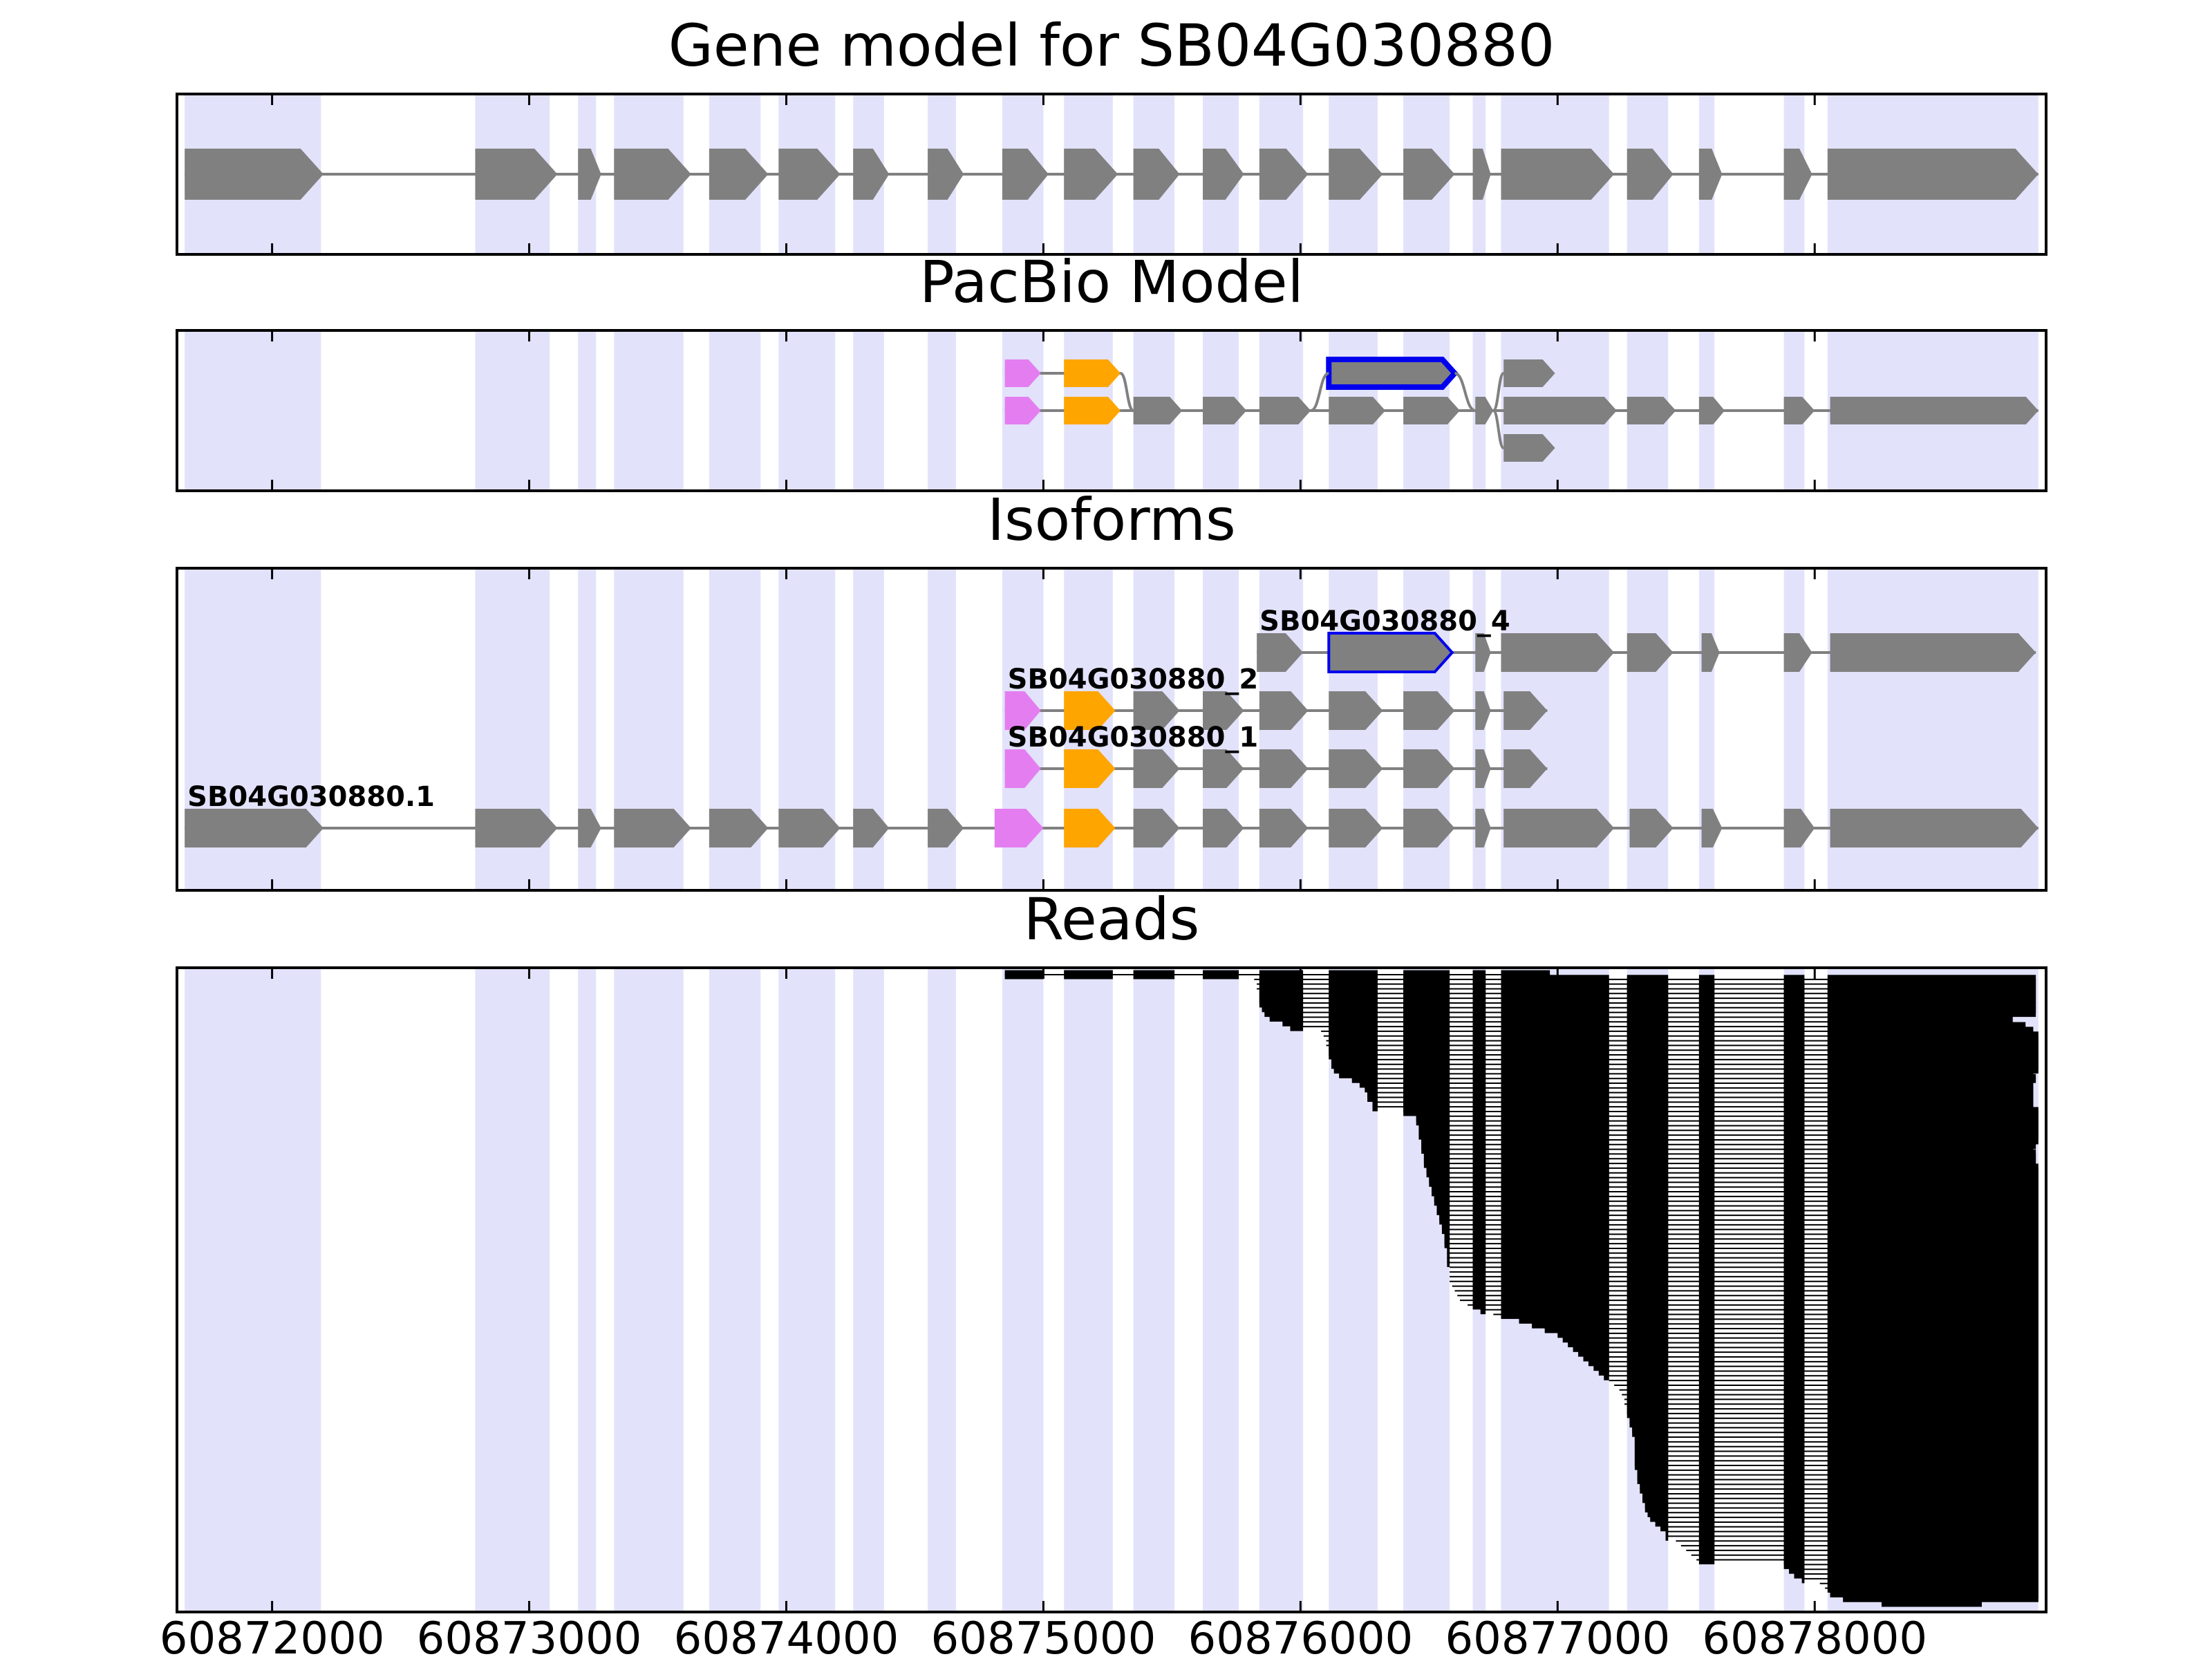  Describe the element at coordinates (1023, 373) in the screenshot. I see `exon-pink` at that location.